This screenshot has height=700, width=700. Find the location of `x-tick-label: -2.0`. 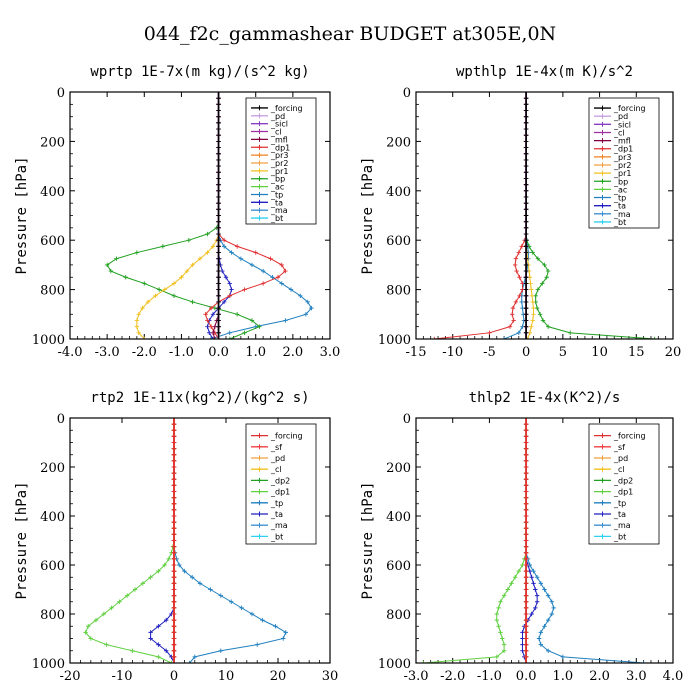

x-tick-label: -2.0 is located at coordinates (452, 676).